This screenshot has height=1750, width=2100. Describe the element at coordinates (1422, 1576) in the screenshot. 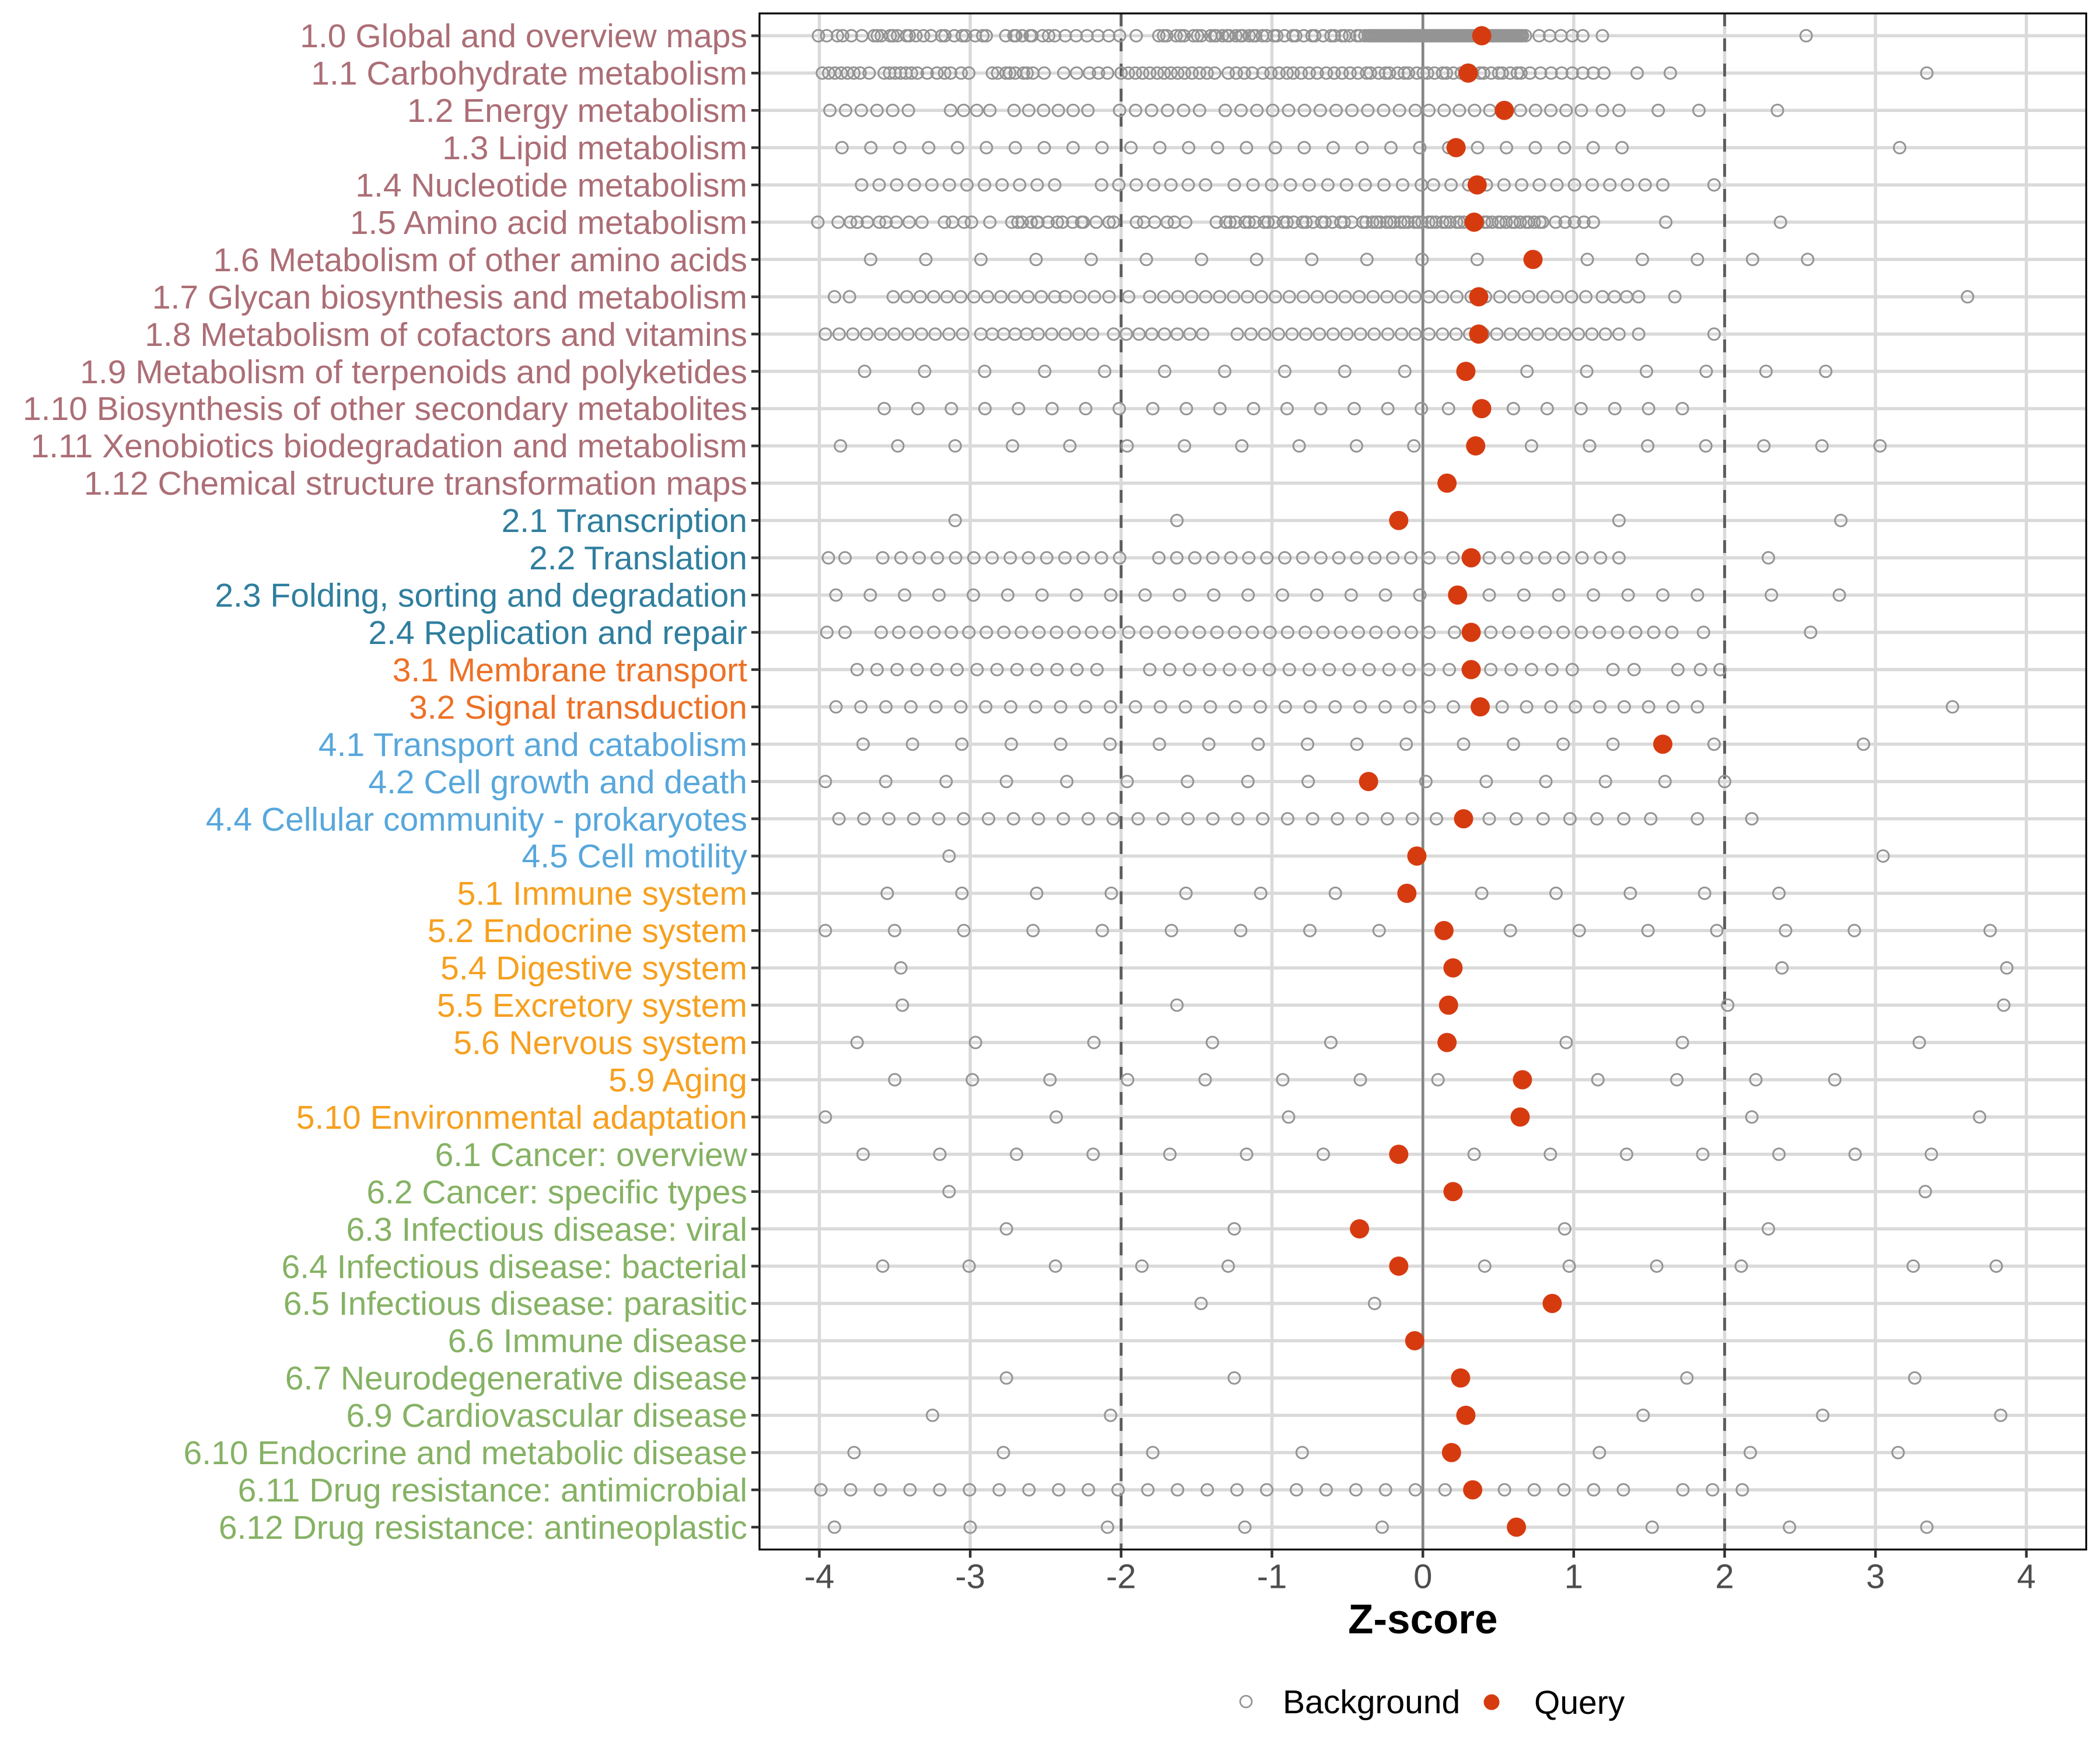

I see `svg-text: 0` at that location.